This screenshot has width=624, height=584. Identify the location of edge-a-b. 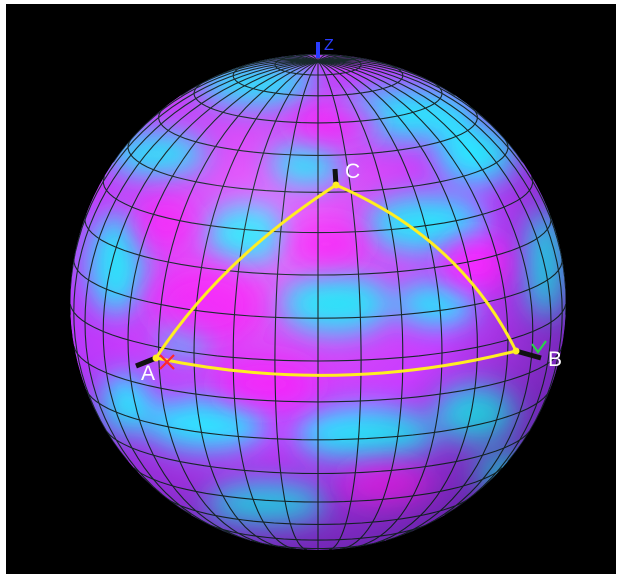
(336, 363).